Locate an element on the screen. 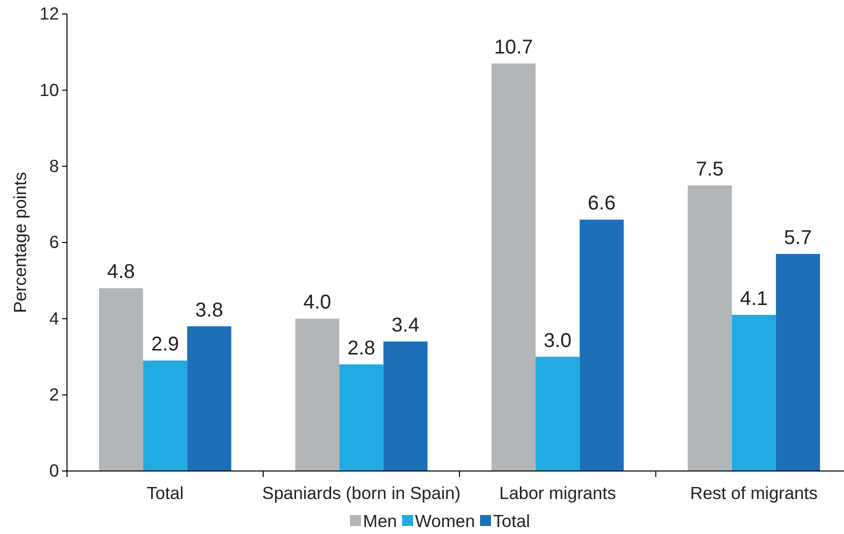  y-tick-label: 0 is located at coordinates (54, 470).